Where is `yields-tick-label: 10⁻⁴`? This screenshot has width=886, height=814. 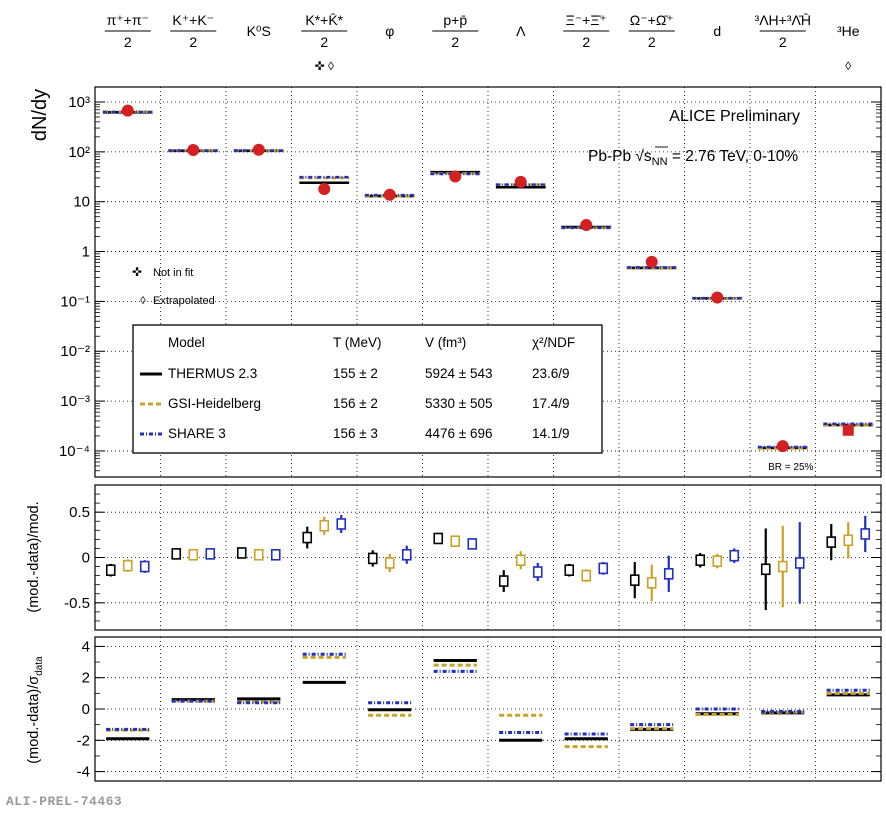 yields-tick-label: 10⁻⁴ is located at coordinates (74, 451).